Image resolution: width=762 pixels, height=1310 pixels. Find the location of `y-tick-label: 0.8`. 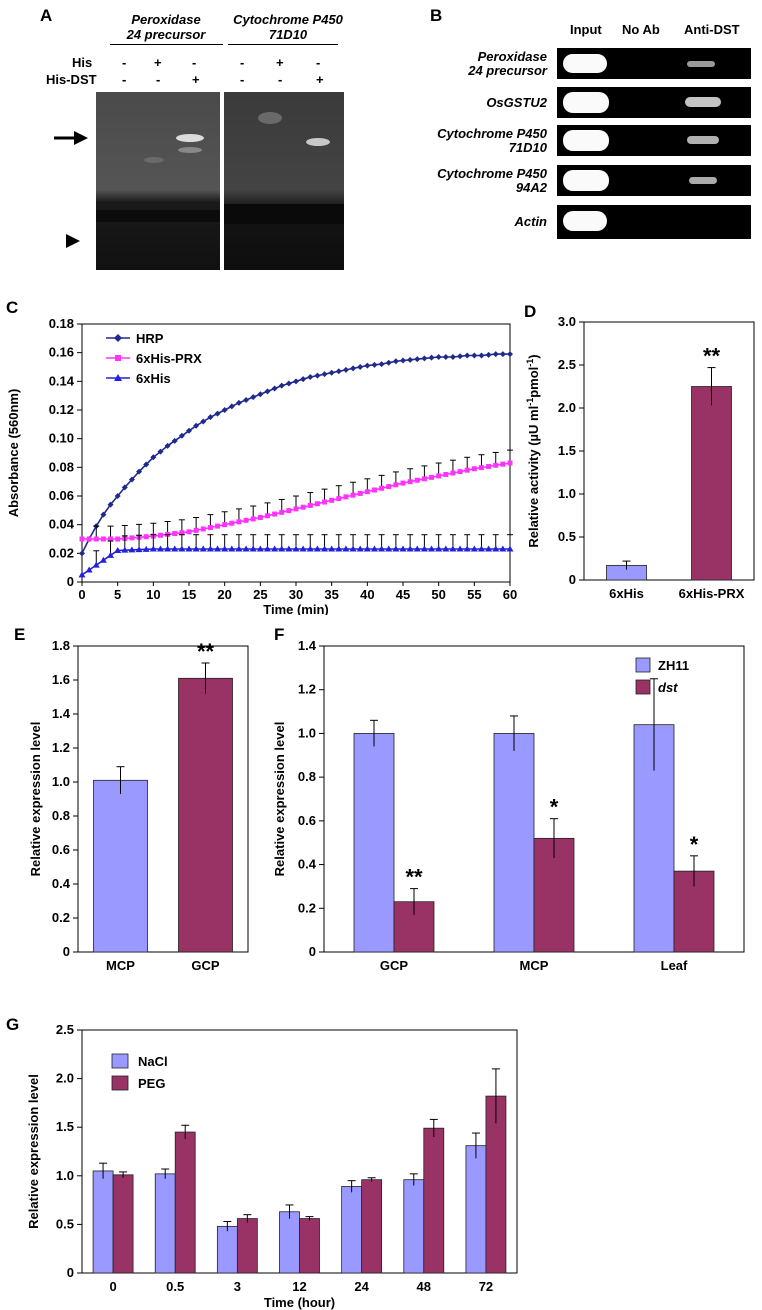

y-tick-label: 0.8 is located at coordinates (307, 776).